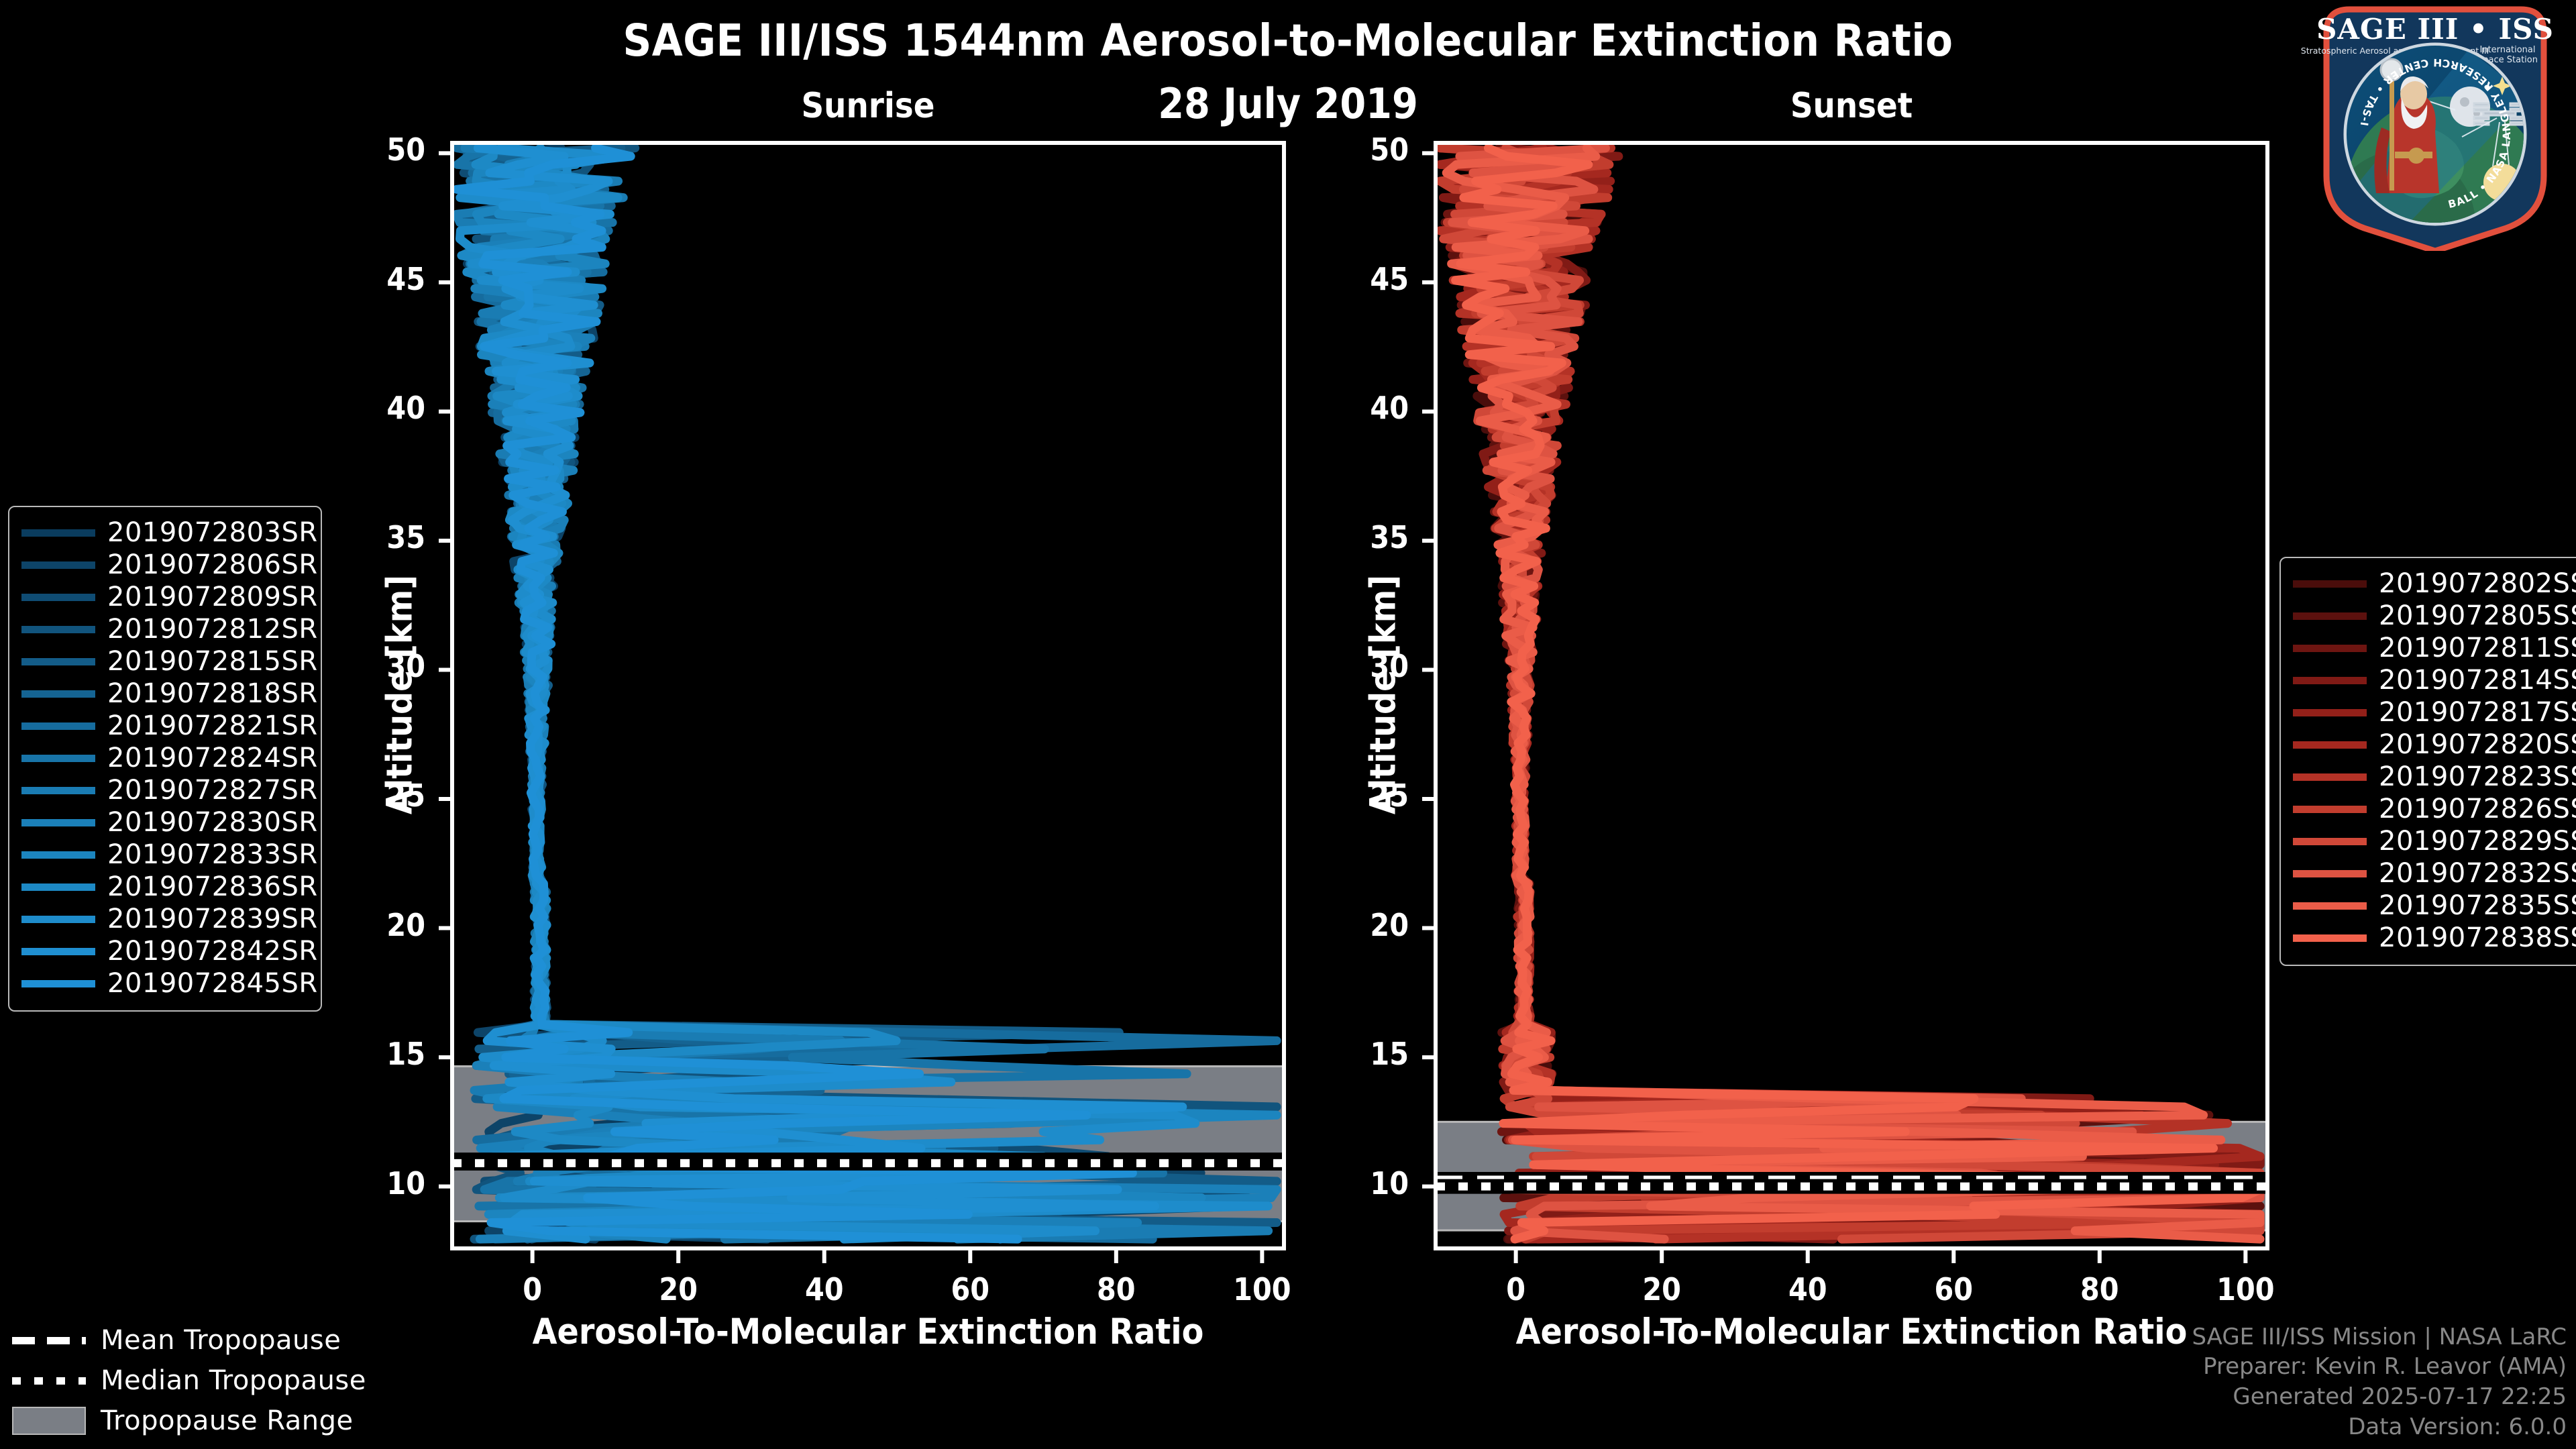 This screenshot has width=2576, height=1449. I want to click on legend-item-2019072827SR: 2019072827SR, so click(169, 790).